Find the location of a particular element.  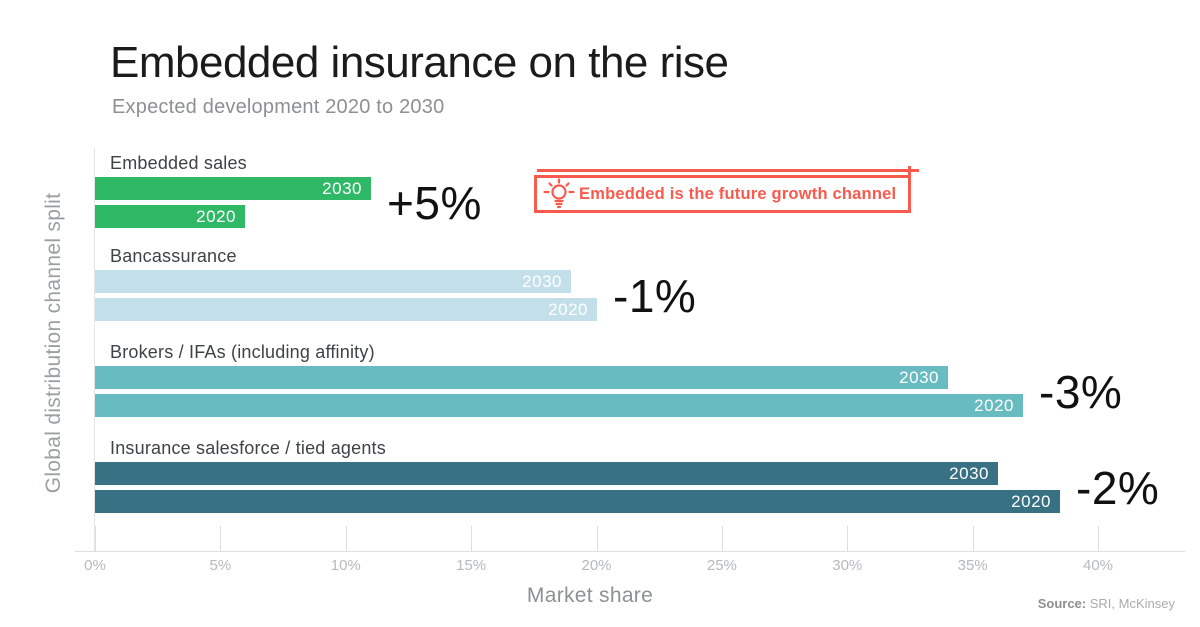

x-axis-tick-label: 5% is located at coordinates (220, 565).